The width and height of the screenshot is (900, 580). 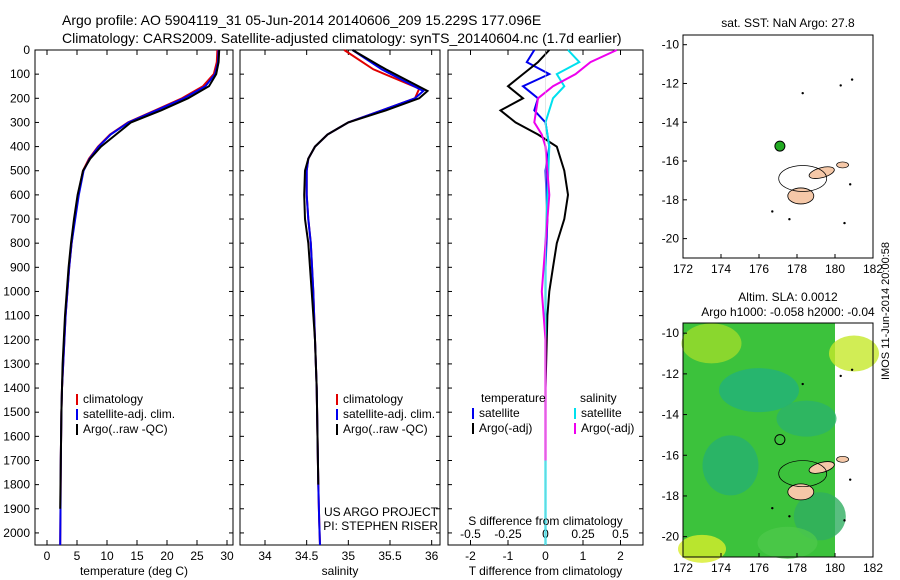 I want to click on legend-label: satellite-adj. clim., so click(x=129, y=414).